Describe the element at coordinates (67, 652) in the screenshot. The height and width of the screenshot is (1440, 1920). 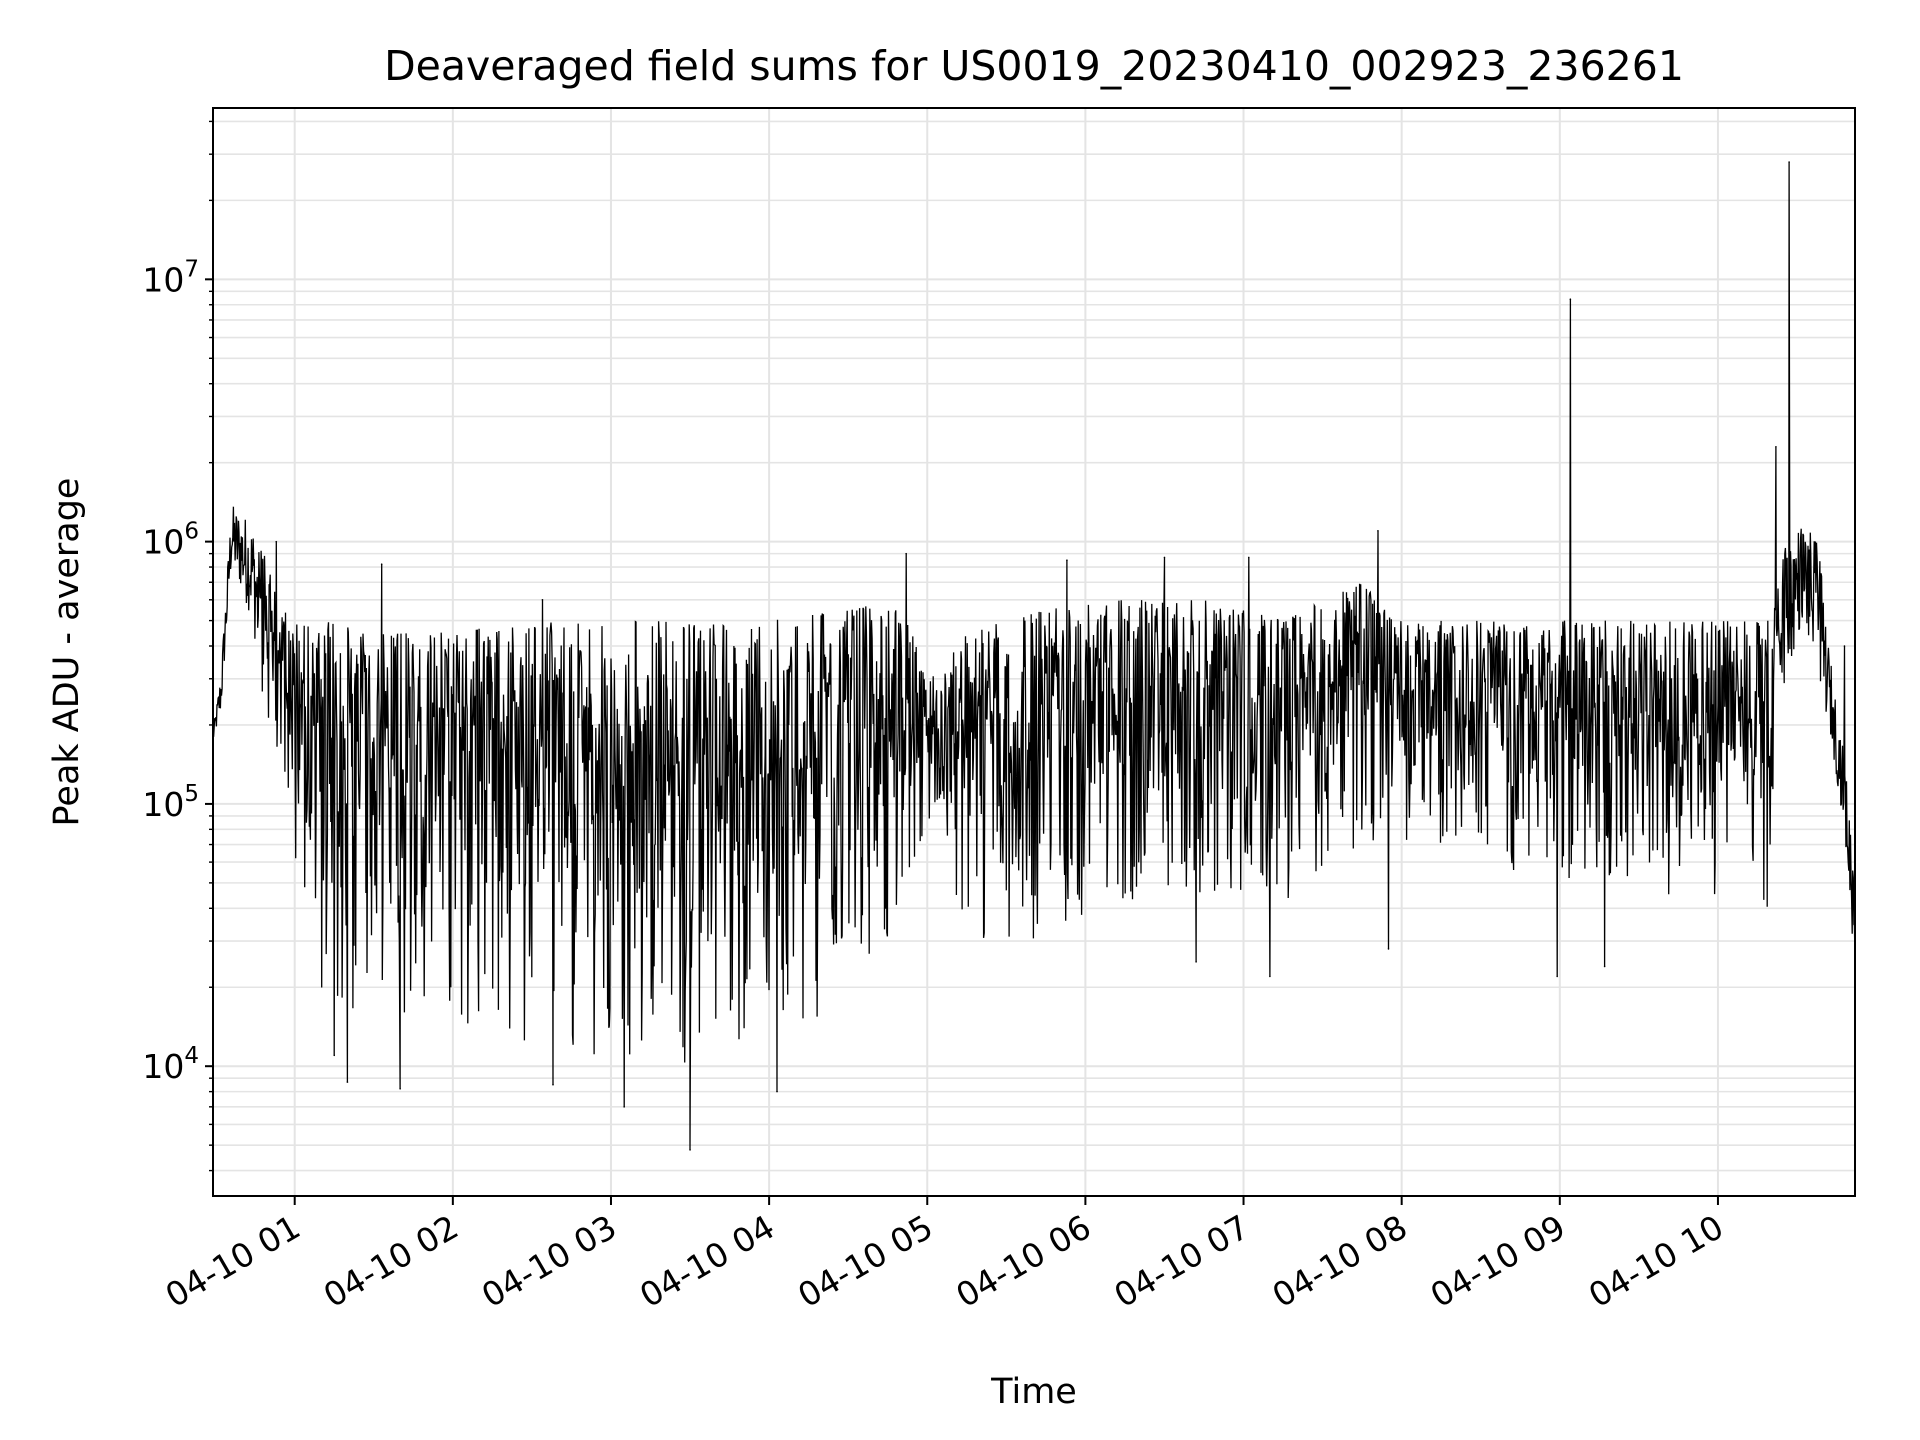
I see `y-axis-label: Peak ADU - average` at that location.